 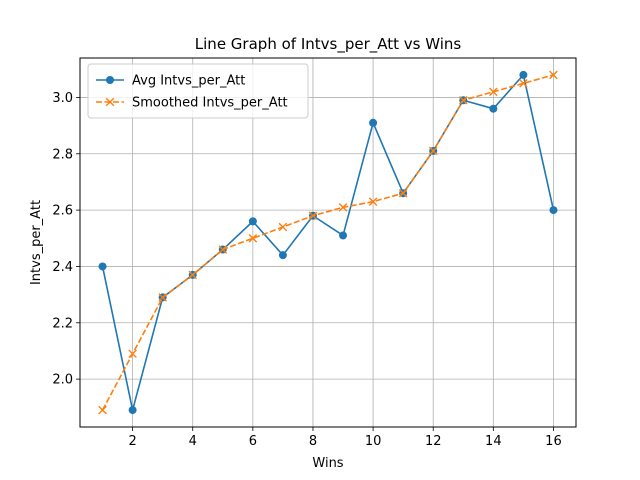 I want to click on legend-marker-smoothed, so click(x=110, y=102).